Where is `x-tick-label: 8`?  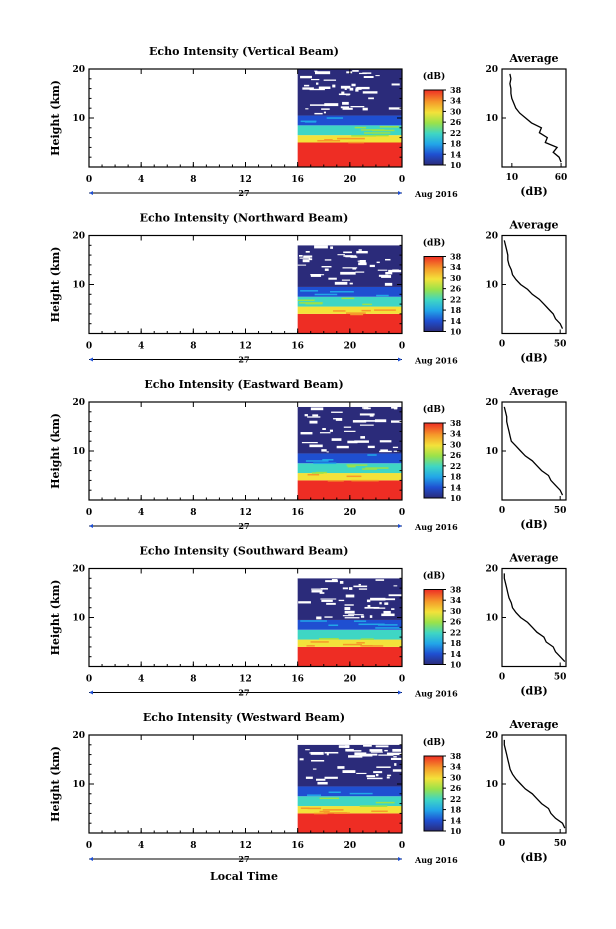
x-tick-label: 8 is located at coordinates (193, 347).